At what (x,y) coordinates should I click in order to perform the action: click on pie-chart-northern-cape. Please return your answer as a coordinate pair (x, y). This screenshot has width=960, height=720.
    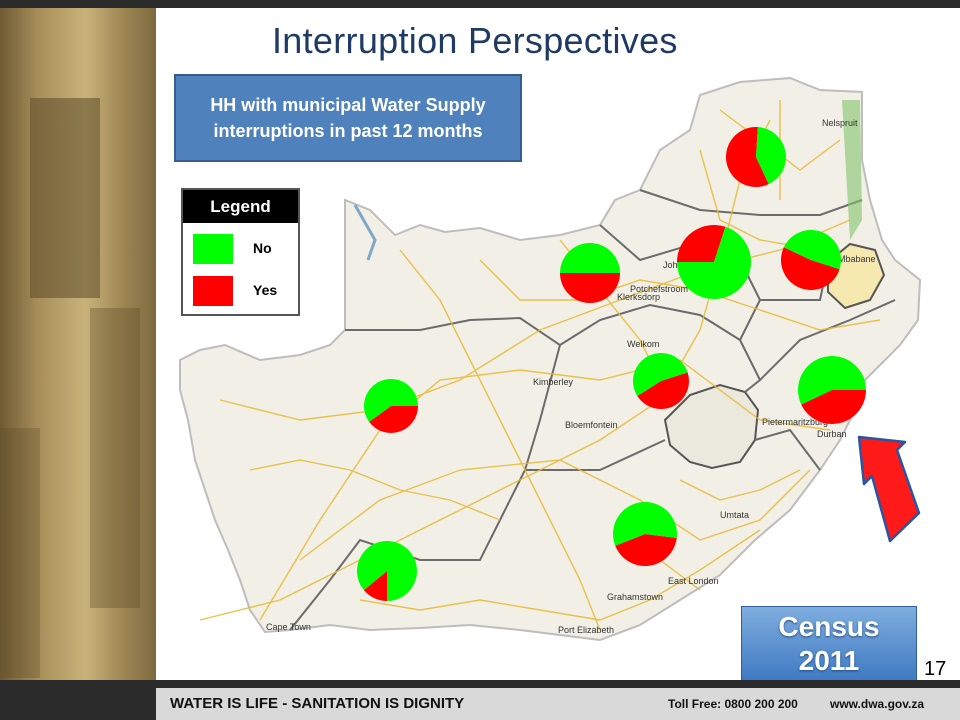
    Looking at the image, I should click on (390, 405).